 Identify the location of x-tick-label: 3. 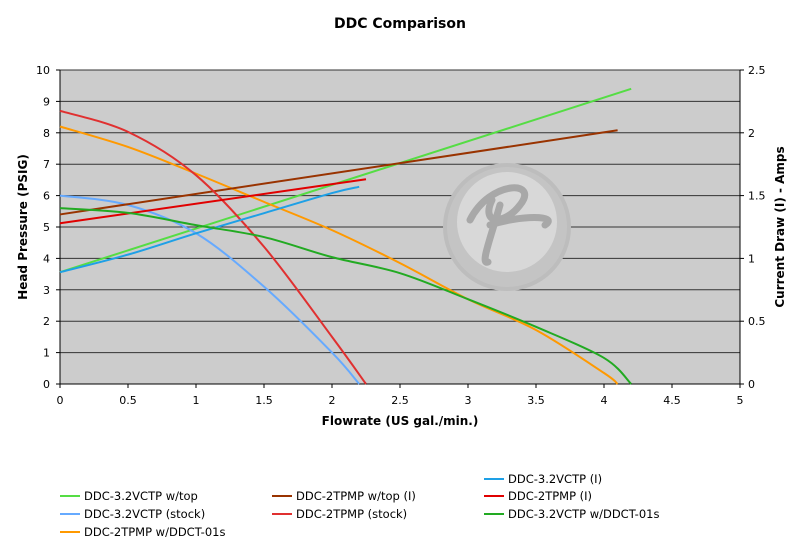
(468, 400).